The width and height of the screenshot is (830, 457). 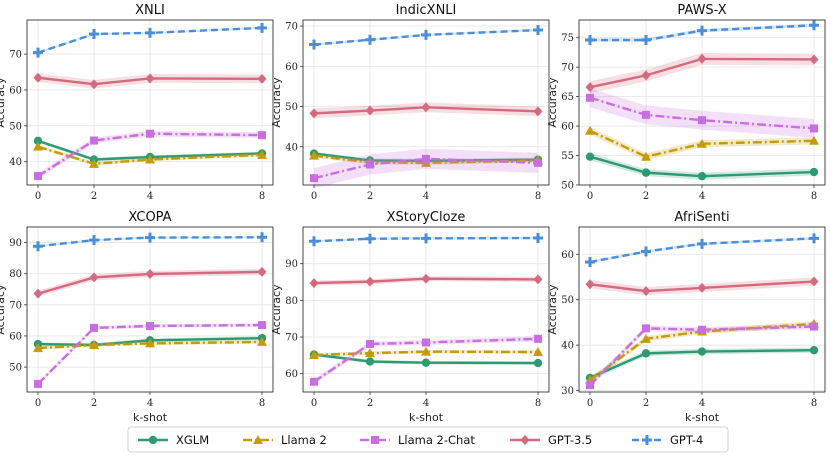 What do you see at coordinates (291, 264) in the screenshot?
I see `y-tick-label: 90` at bounding box center [291, 264].